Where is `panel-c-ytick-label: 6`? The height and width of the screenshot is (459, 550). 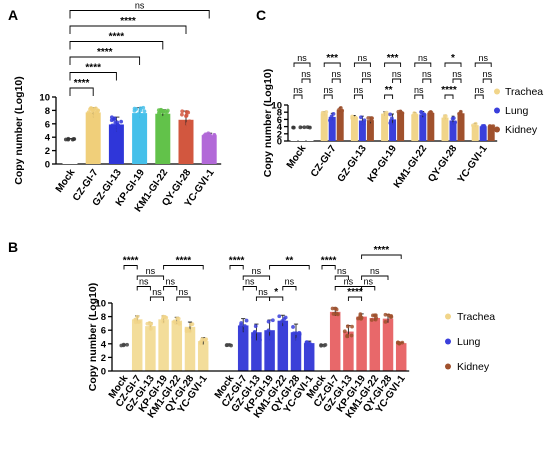 panel-c-ytick-label: 6 is located at coordinates (279, 120).